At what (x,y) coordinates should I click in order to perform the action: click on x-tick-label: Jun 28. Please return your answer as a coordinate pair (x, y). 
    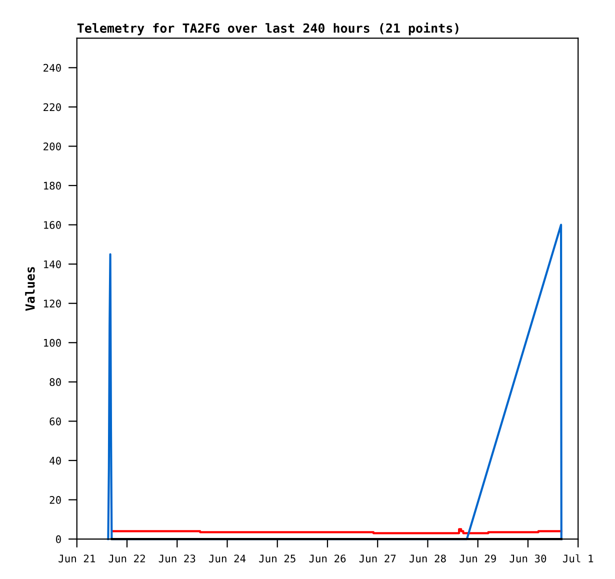
    Looking at the image, I should click on (427, 558).